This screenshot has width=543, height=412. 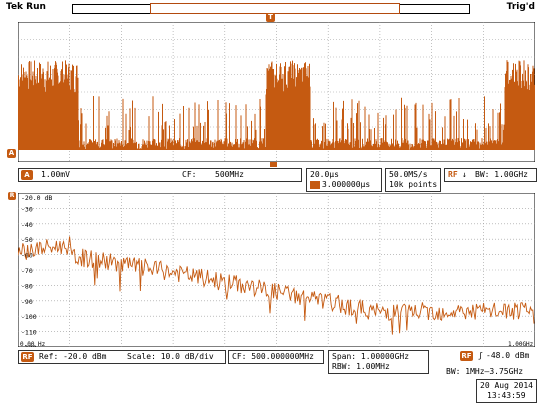 I want to click on cf-label: CF:, so click(x=189, y=174).